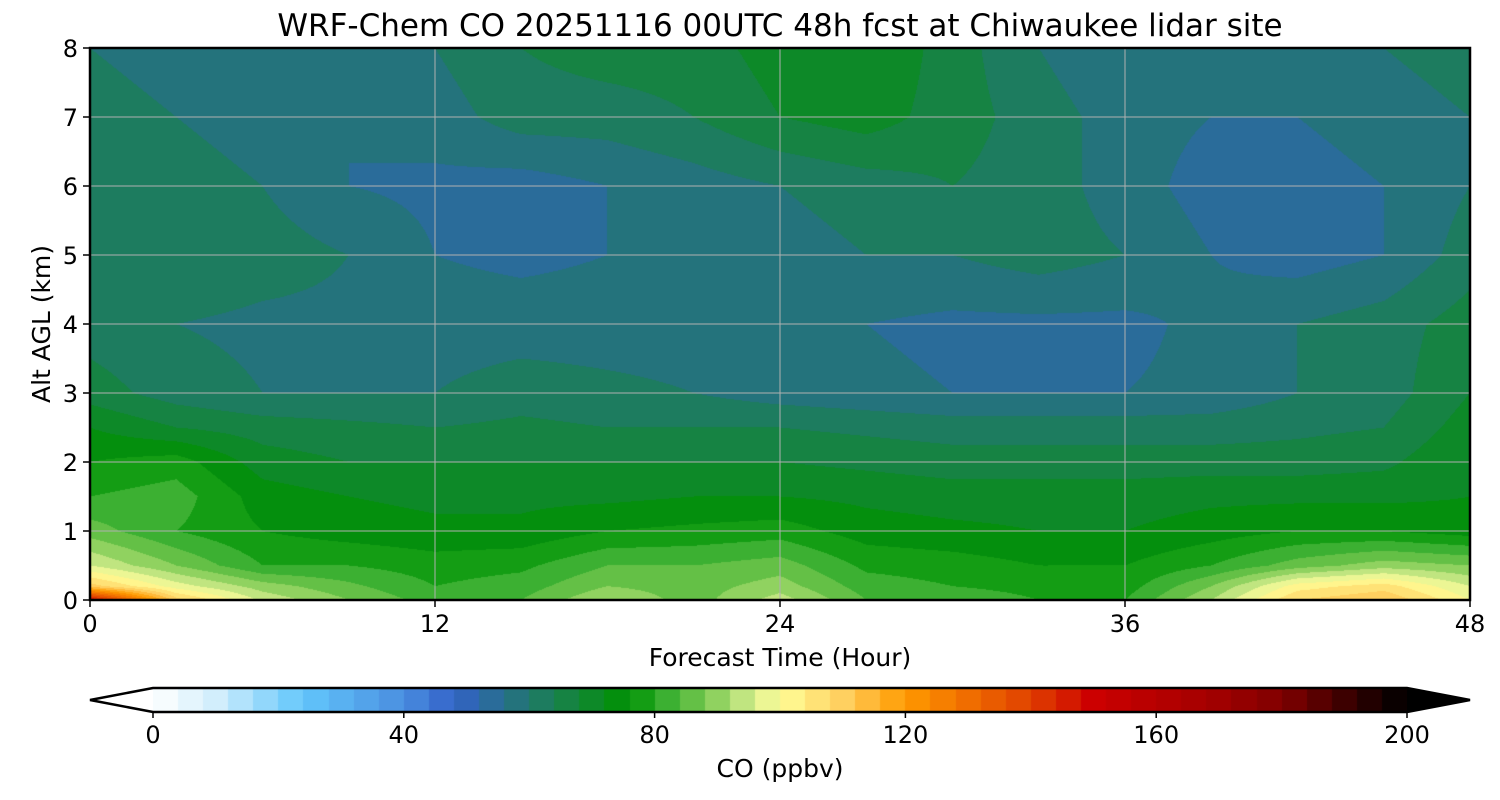 This screenshot has width=1500, height=800. What do you see at coordinates (70, 256) in the screenshot?
I see `y-tick-label: 5` at bounding box center [70, 256].